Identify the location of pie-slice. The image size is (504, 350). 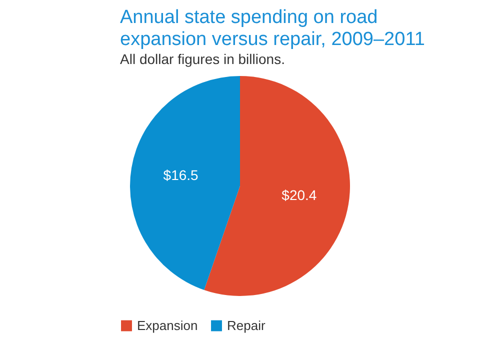
(185, 183).